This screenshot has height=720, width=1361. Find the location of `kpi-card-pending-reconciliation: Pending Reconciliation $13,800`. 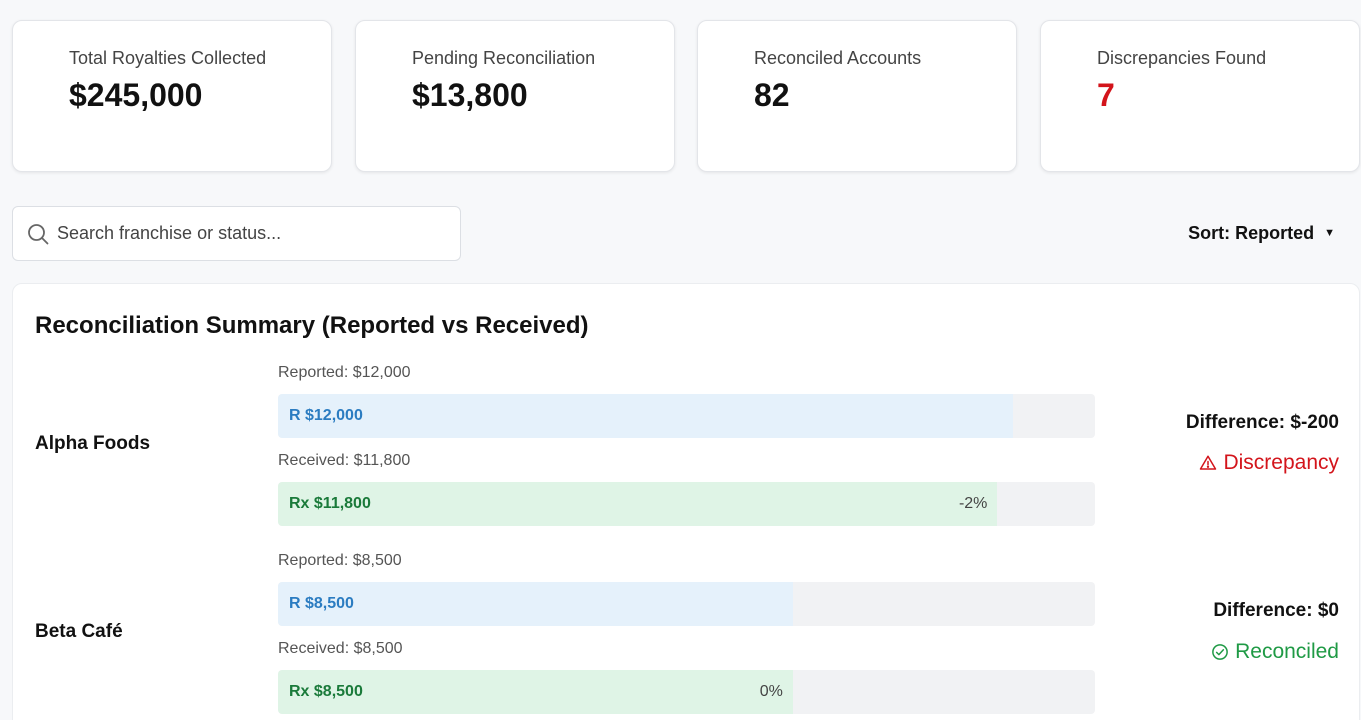

kpi-card-pending-reconciliation: Pending Reconciliation $13,800 is located at coordinates (515, 96).